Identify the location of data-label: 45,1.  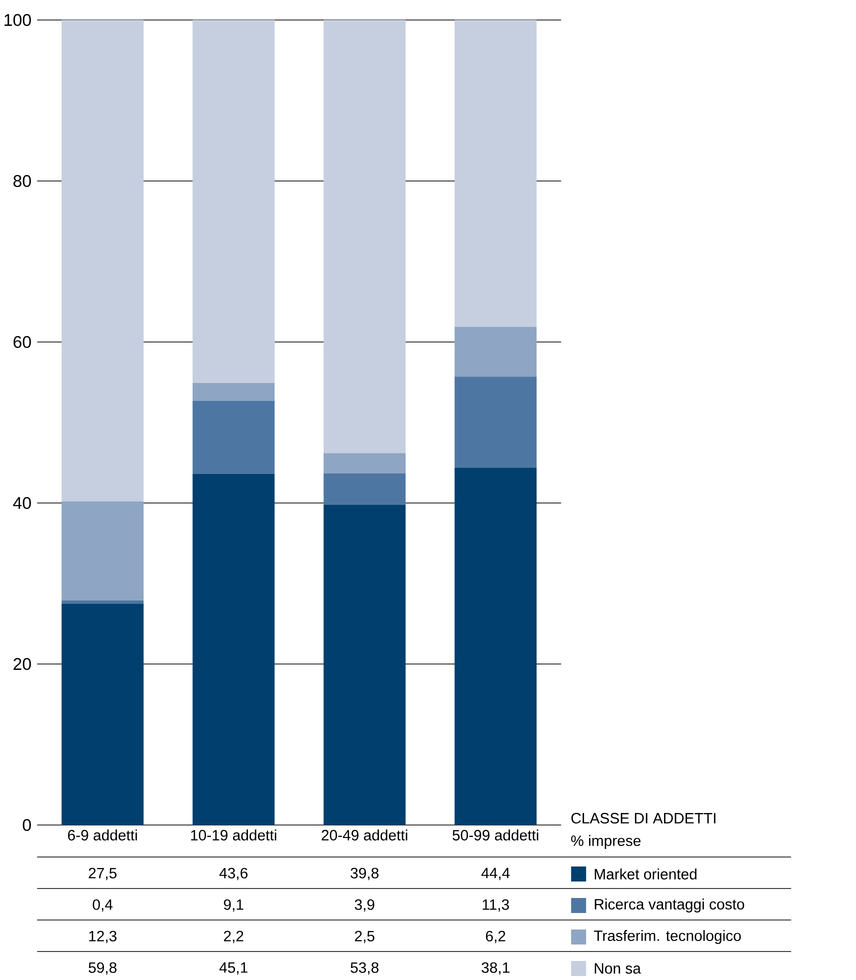
(234, 968).